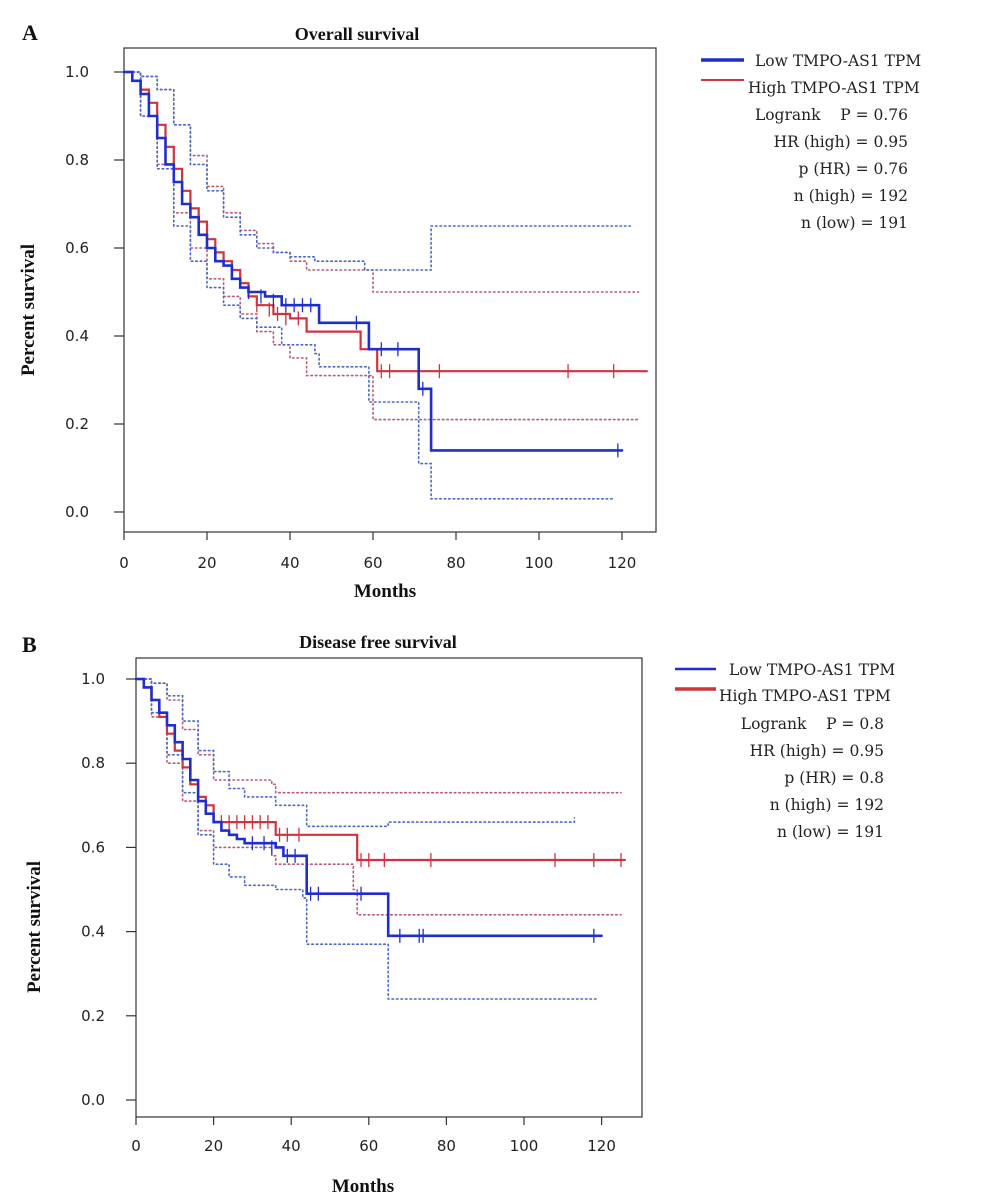 The height and width of the screenshot is (1197, 1000). What do you see at coordinates (838, 61) in the screenshot?
I see `legend-label-low-a: Low TMPO-AS1 TPM` at bounding box center [838, 61].